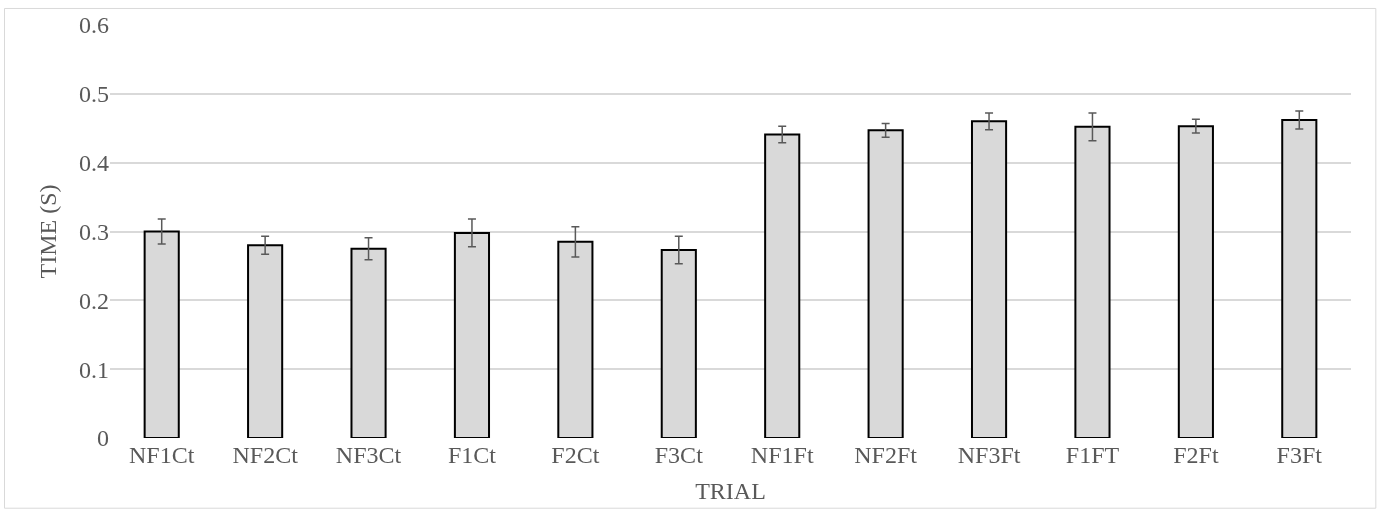  I want to click on y-tick-label: 0.5, so click(94, 94).